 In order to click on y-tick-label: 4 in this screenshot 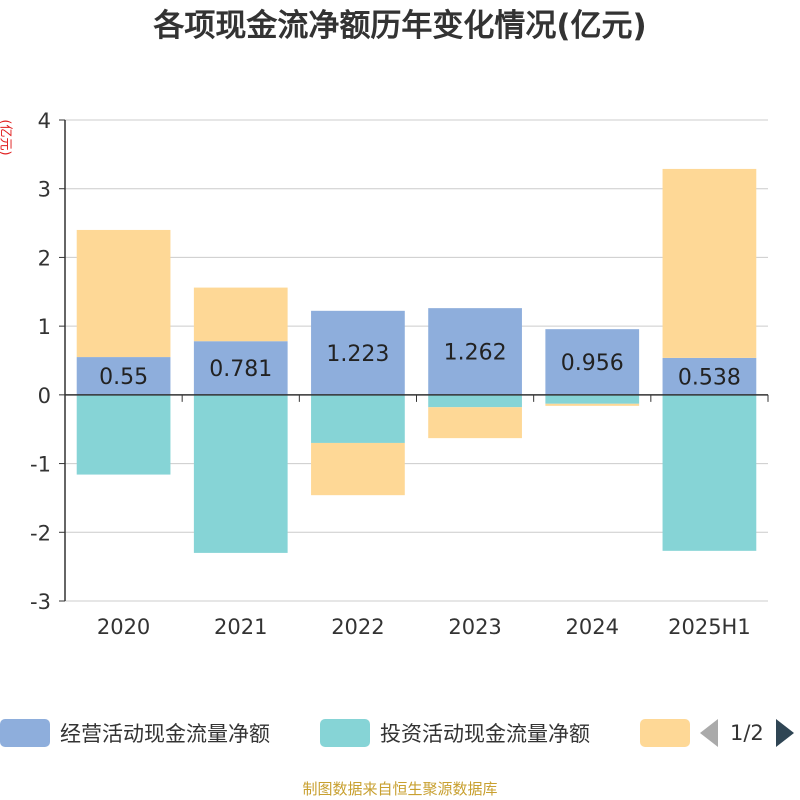, I will do `click(44, 121)`.